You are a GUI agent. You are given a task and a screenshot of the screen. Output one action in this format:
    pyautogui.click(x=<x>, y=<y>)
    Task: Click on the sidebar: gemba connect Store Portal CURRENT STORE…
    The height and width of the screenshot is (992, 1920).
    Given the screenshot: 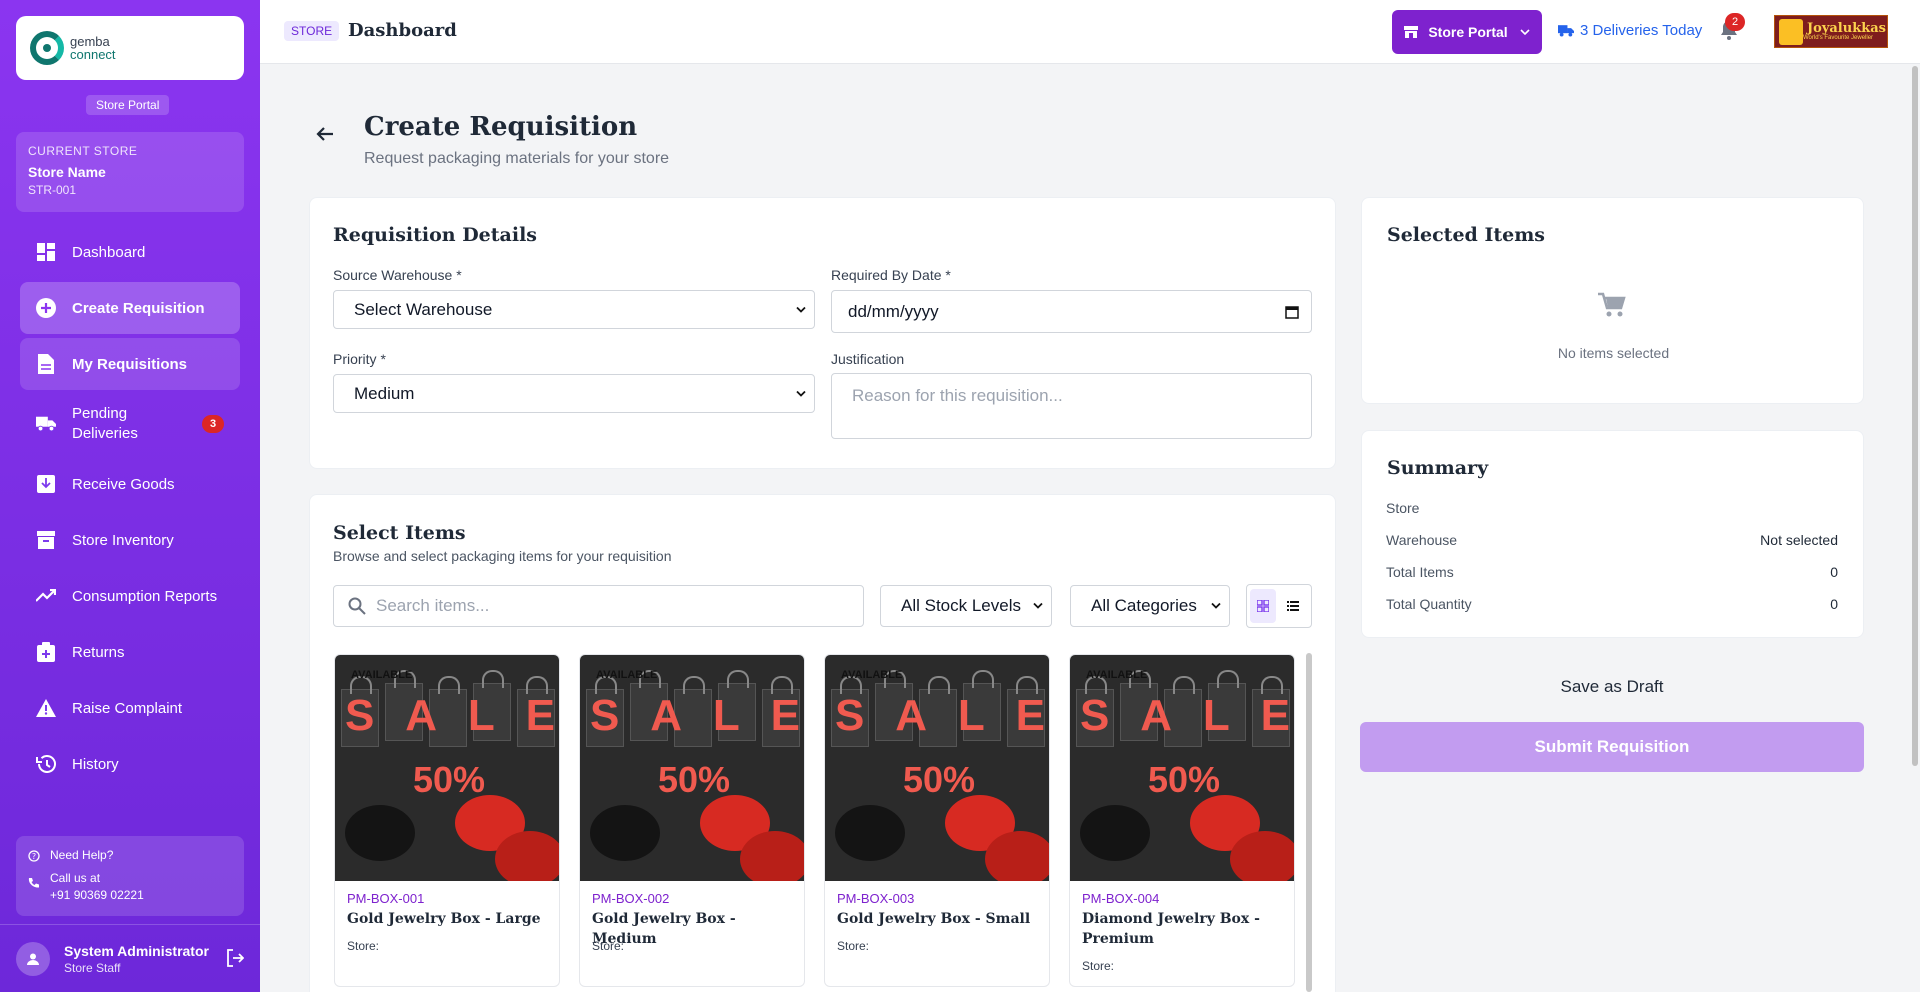 What is the action you would take?
    pyautogui.click(x=130, y=496)
    